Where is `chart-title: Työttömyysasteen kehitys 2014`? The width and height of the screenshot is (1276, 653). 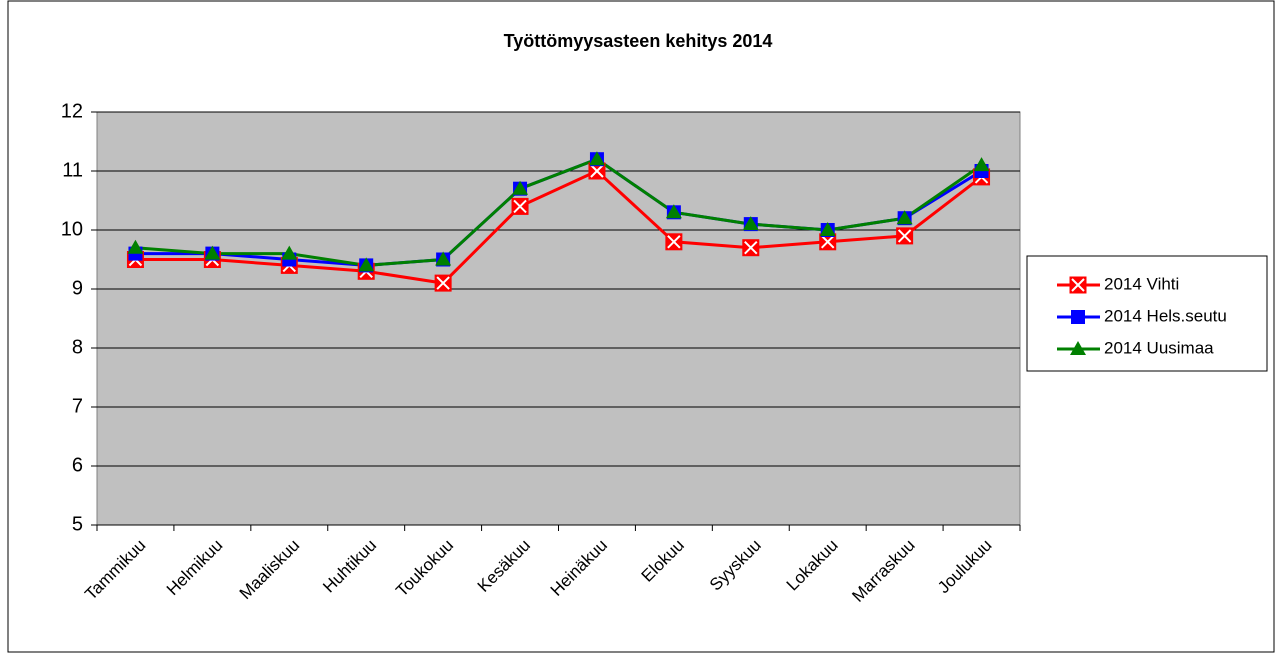 chart-title: Työttömyysasteen kehitys 2014 is located at coordinates (638, 41).